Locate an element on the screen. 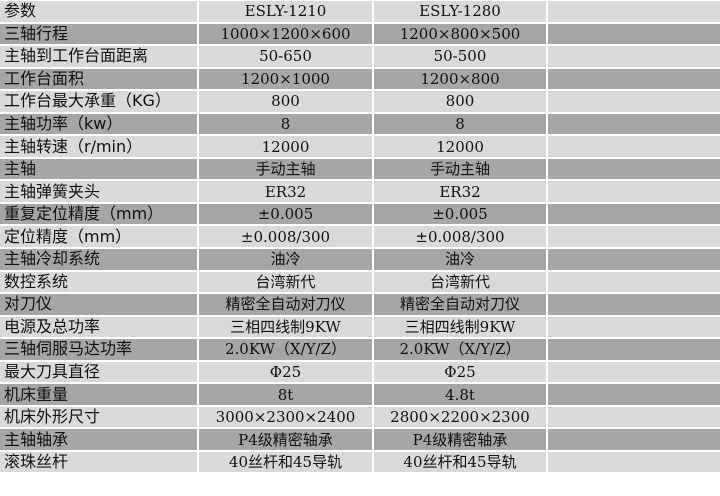 The height and width of the screenshot is (496, 720). table-row: 最大刀具直径 Φ25 Φ25 is located at coordinates (360, 372).